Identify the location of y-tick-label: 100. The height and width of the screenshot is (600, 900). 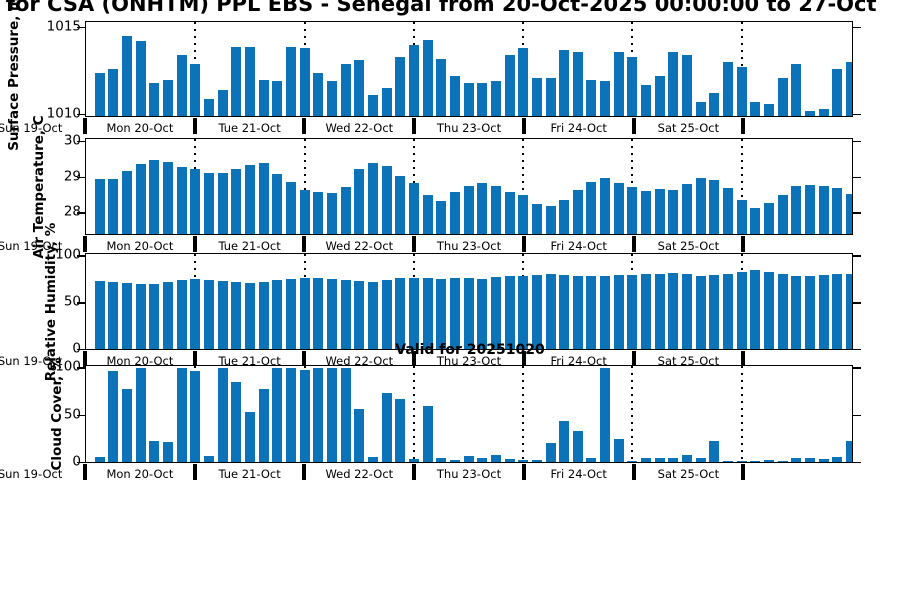
(68, 255).